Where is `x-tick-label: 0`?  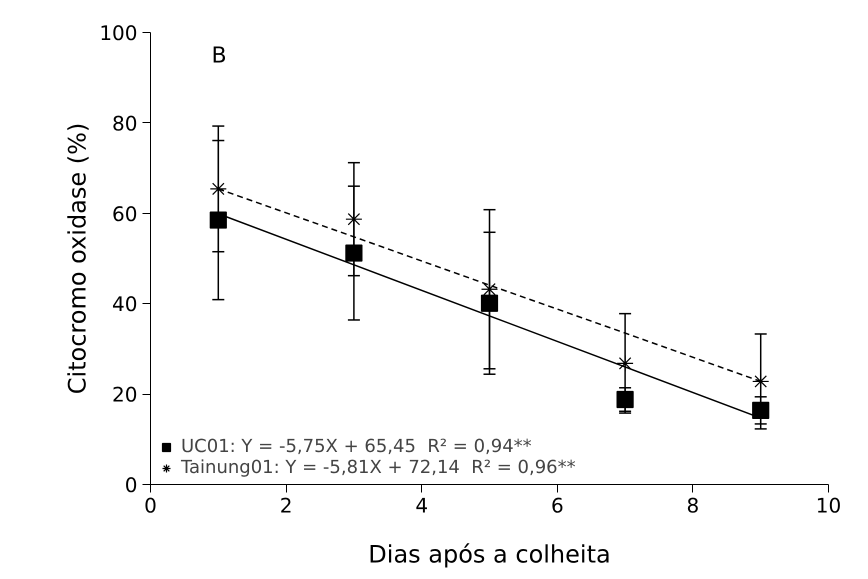 x-tick-label: 0 is located at coordinates (150, 506).